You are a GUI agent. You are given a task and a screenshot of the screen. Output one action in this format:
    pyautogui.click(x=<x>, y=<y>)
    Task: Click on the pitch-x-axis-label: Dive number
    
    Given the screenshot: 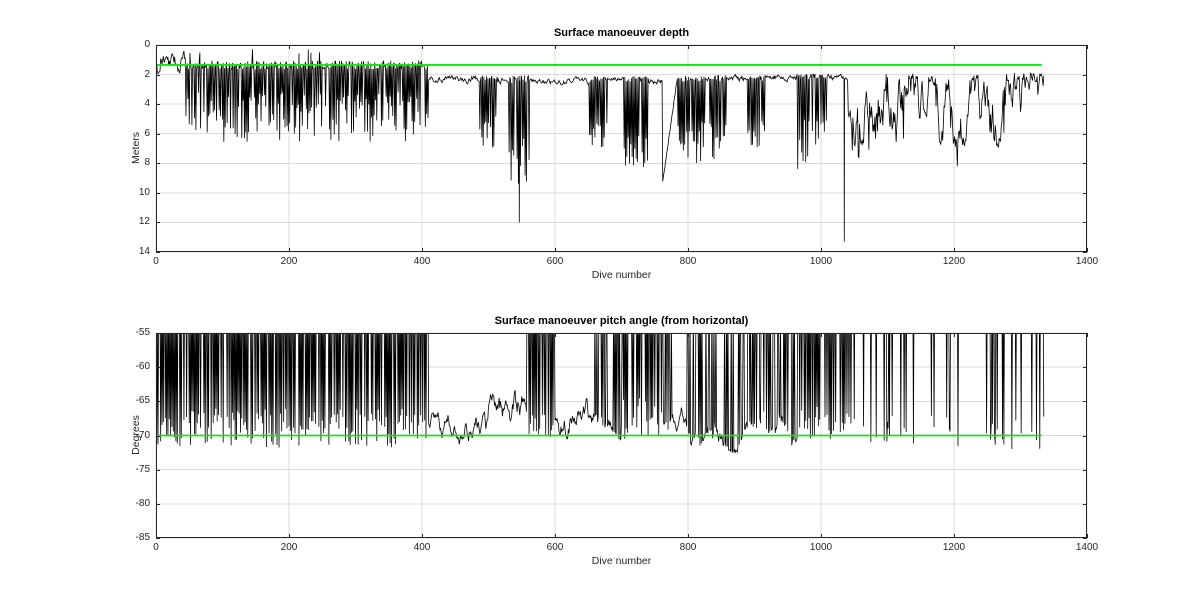 What is the action you would take?
    pyautogui.click(x=621, y=561)
    